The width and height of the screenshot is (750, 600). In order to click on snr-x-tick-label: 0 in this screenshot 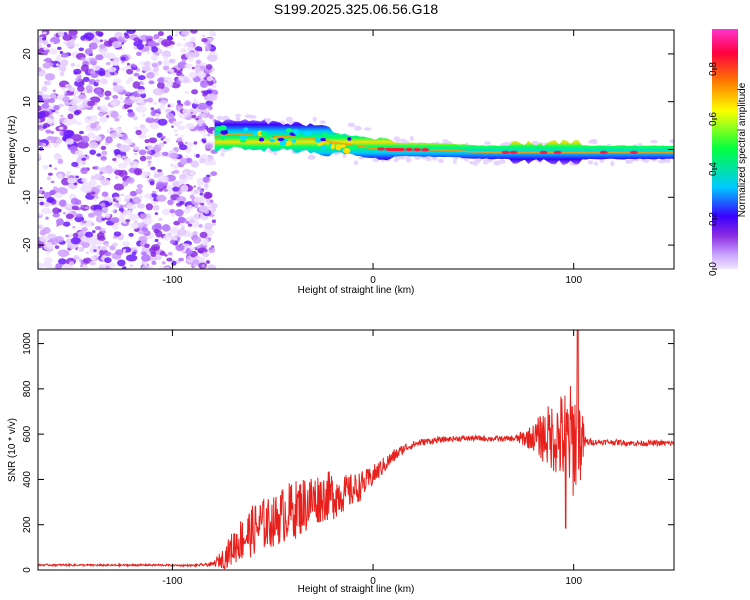, I will do `click(373, 581)`.